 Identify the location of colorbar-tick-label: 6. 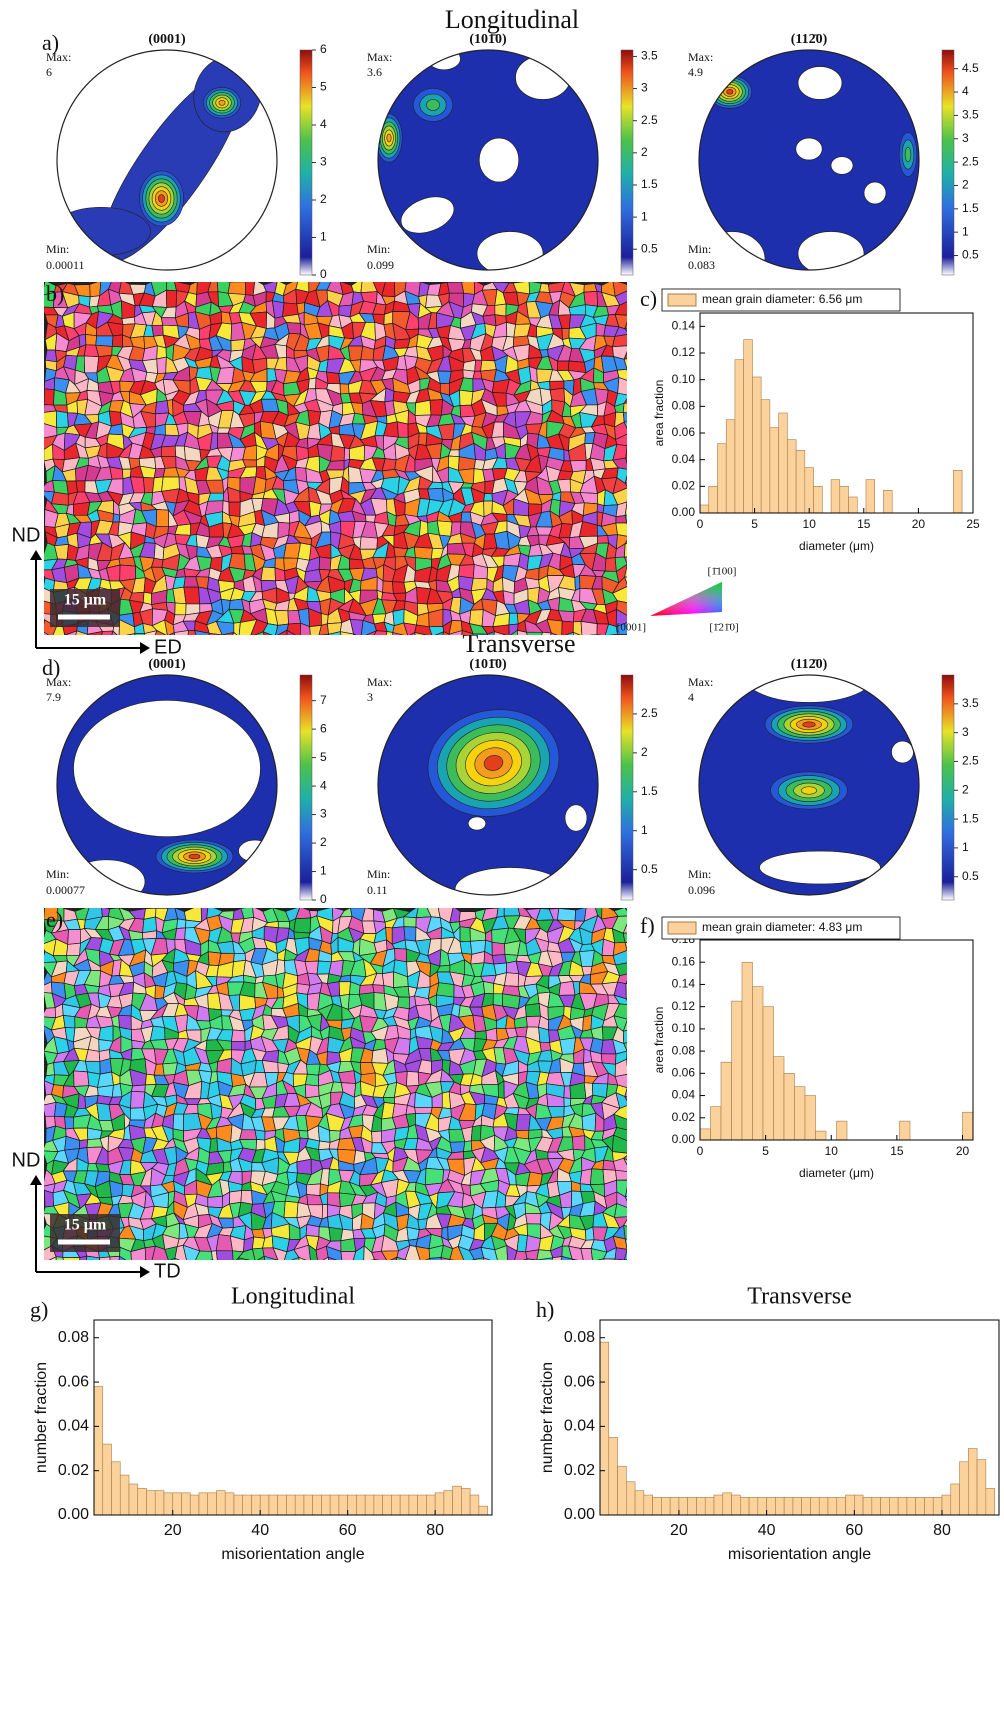
(323, 728).